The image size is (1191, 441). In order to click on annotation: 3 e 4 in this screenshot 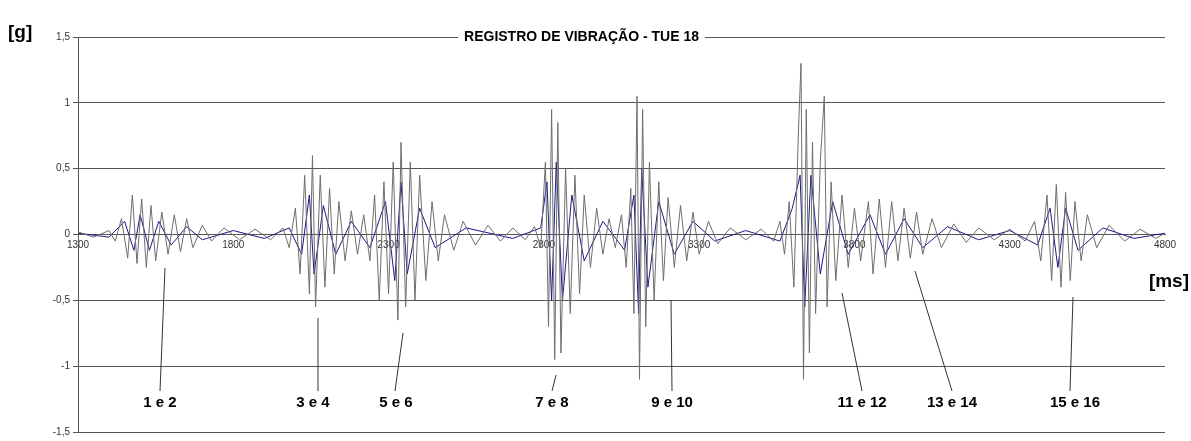, I will do `click(313, 402)`.